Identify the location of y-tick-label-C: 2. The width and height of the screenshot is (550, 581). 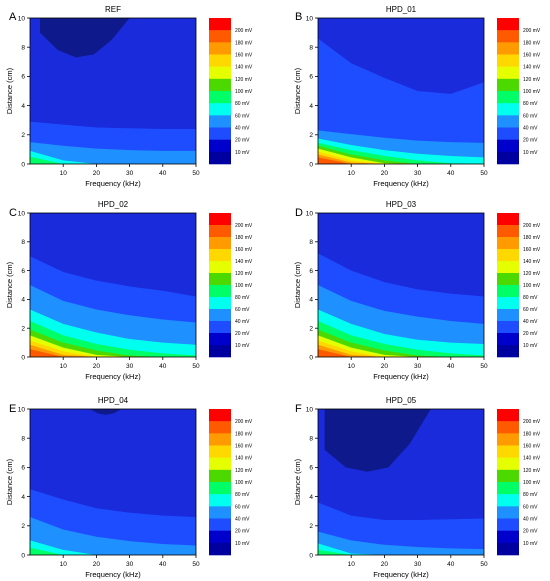
(23, 329).